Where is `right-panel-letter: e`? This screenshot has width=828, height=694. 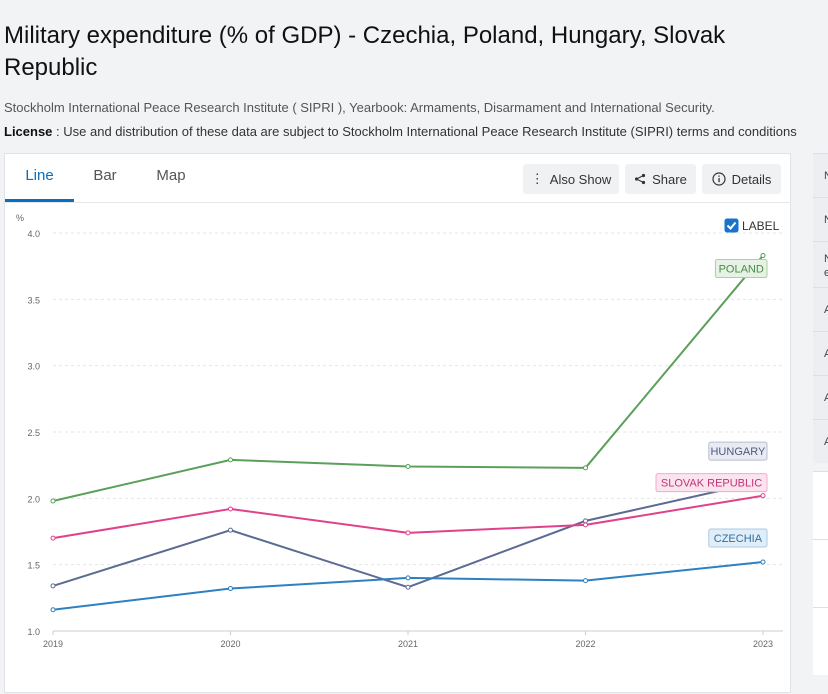
right-panel-letter: e is located at coordinates (826, 273).